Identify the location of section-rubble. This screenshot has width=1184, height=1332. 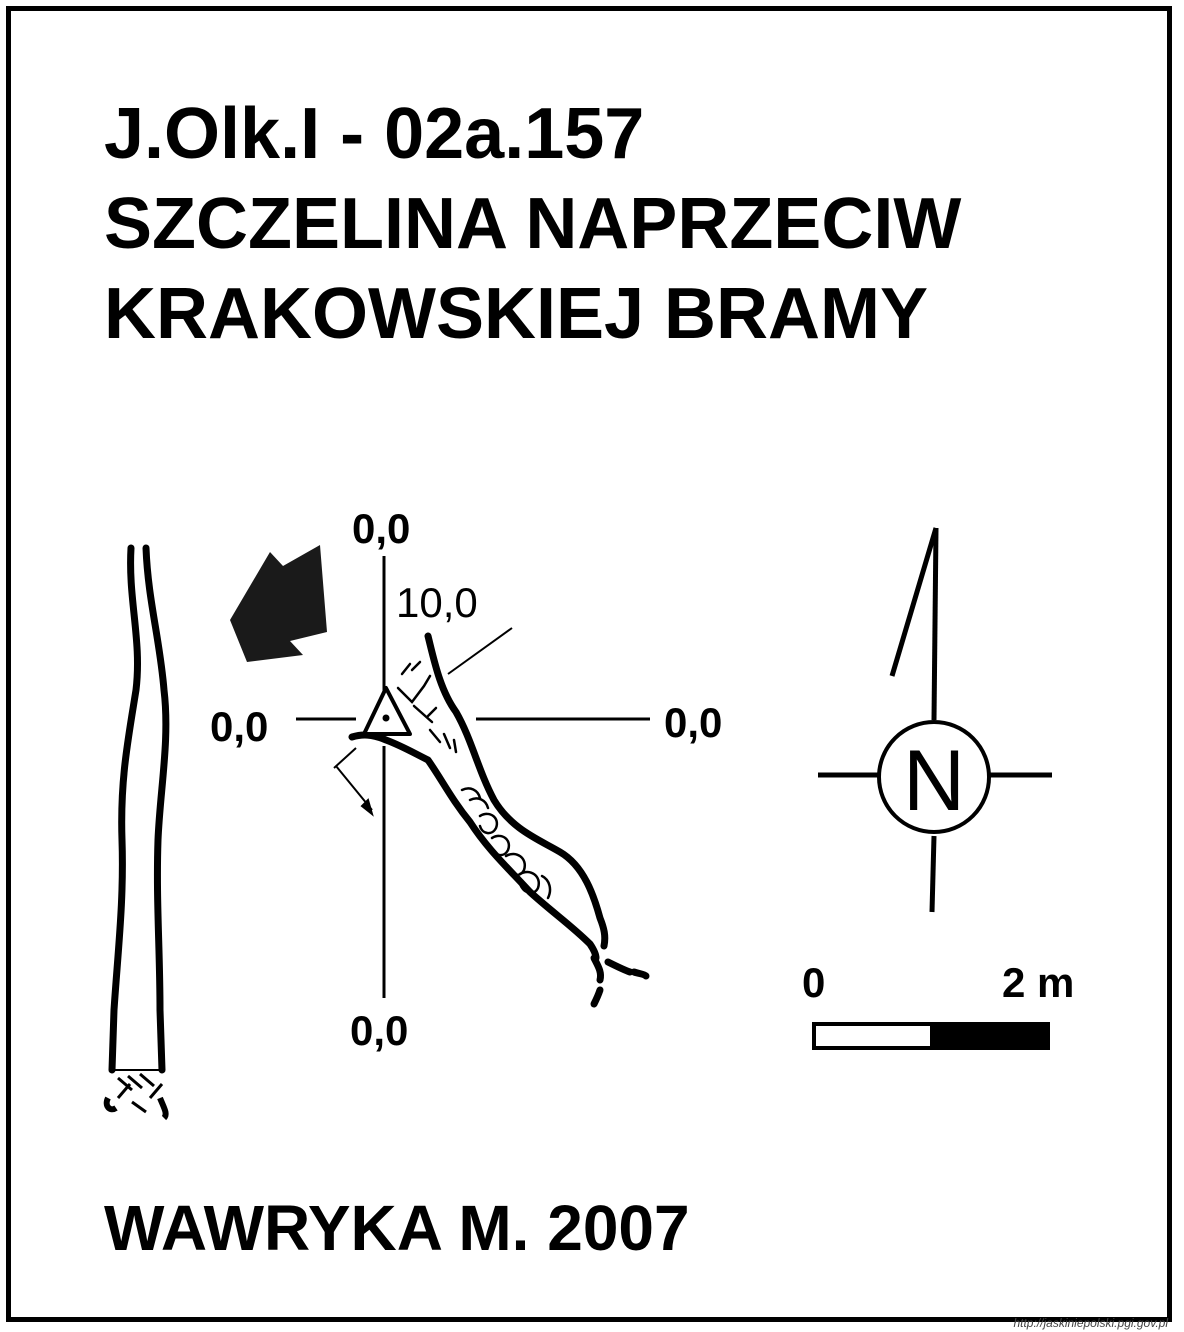
(136, 1095).